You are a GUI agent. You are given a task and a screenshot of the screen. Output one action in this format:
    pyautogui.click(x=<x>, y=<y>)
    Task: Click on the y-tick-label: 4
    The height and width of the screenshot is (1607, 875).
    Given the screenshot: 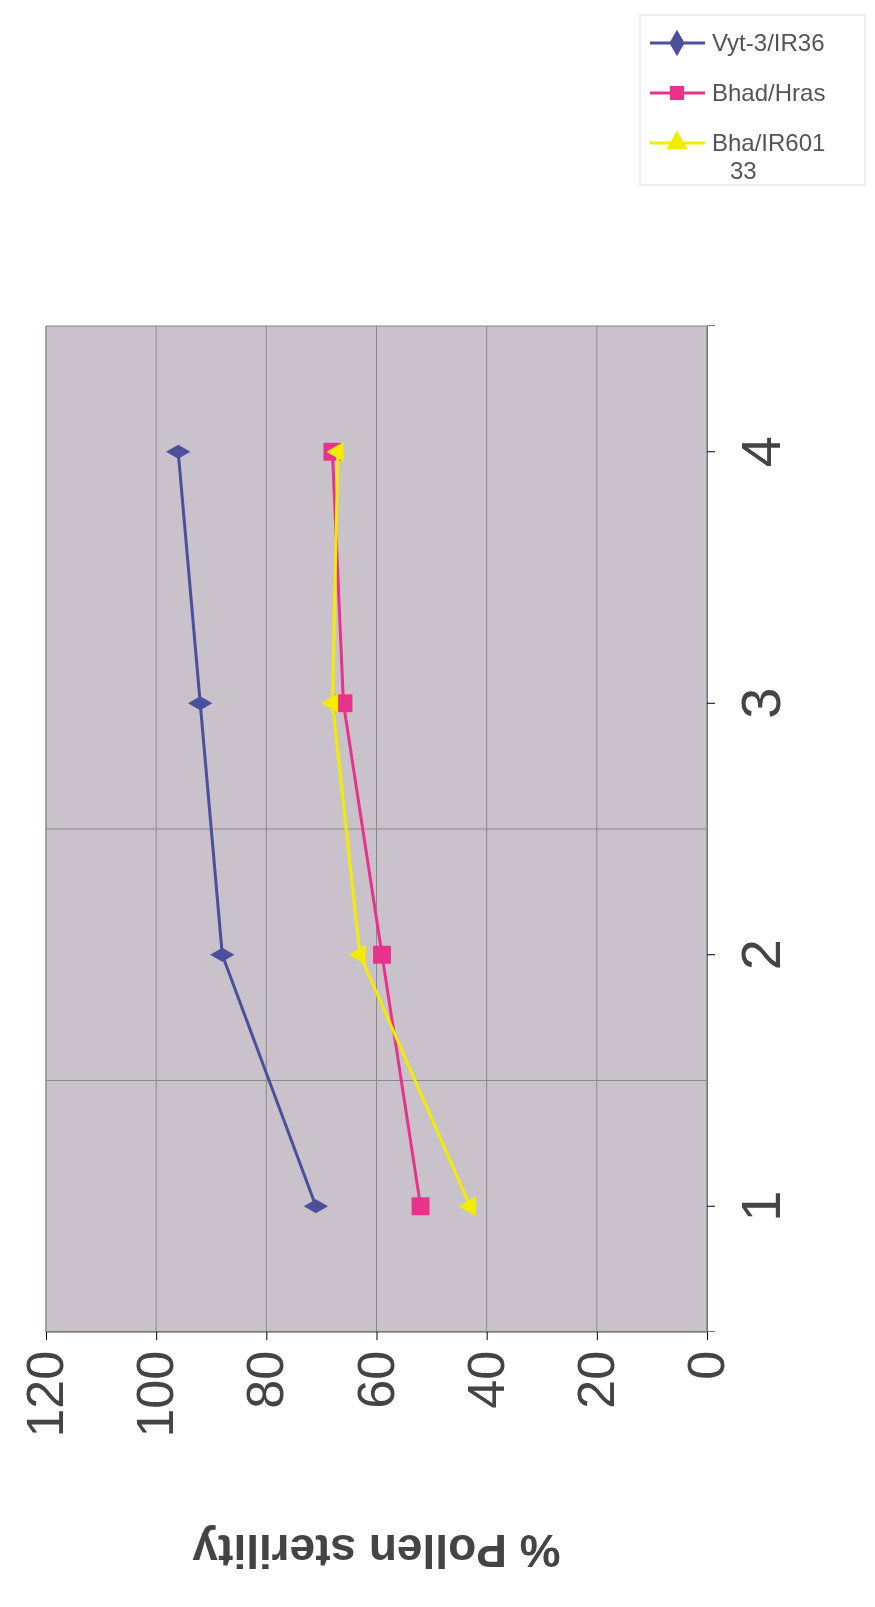 What is the action you would take?
    pyautogui.click(x=760, y=452)
    